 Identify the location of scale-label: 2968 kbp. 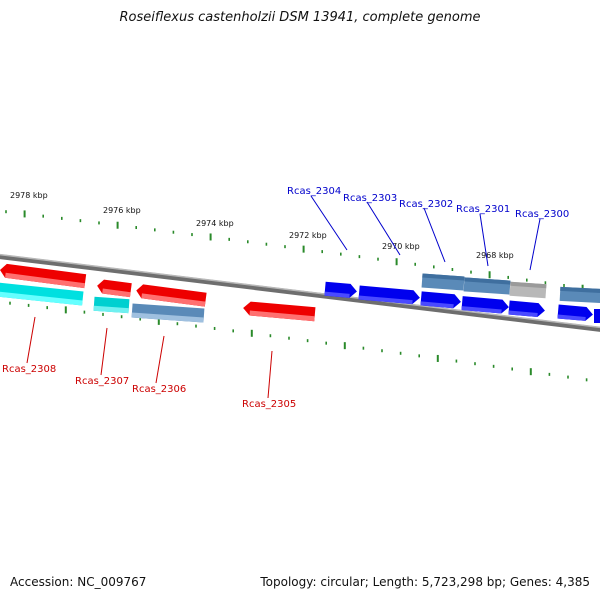
(495, 255).